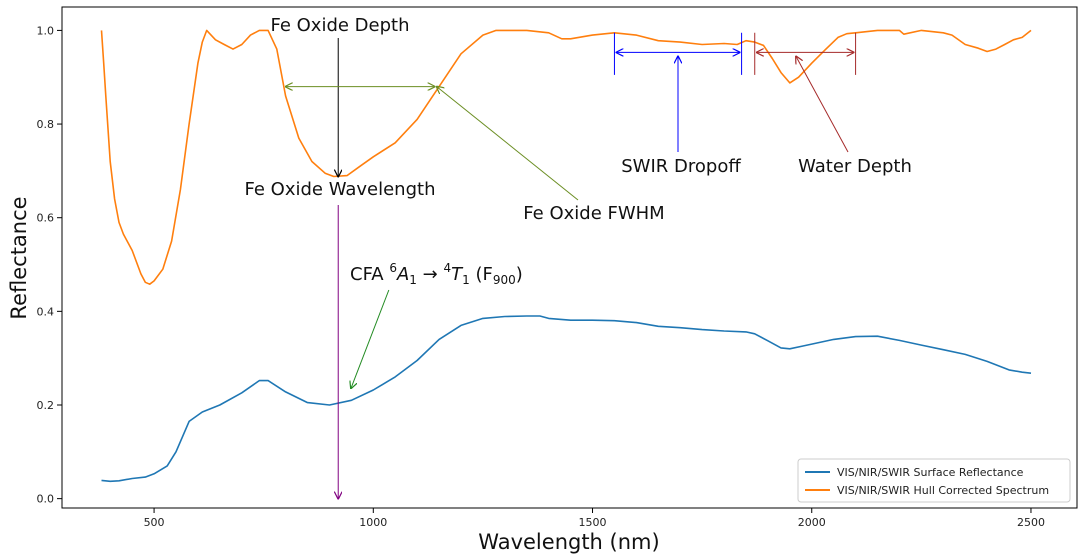  Describe the element at coordinates (681, 166) in the screenshot. I see `swir-dropoff-label: SWIR Dropoff` at that location.